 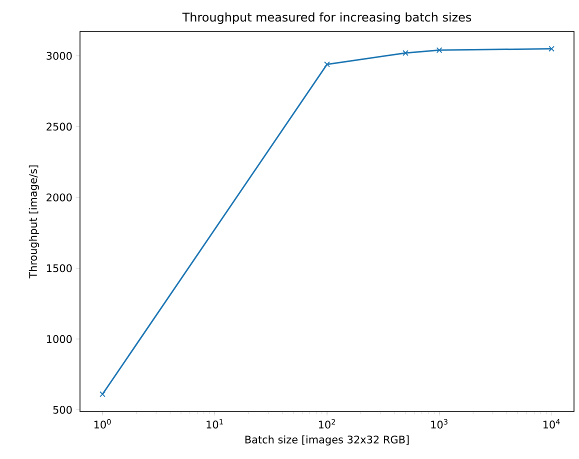 What do you see at coordinates (327, 424) in the screenshot?
I see `x-tick-label: 10$^{2}$` at bounding box center [327, 424].